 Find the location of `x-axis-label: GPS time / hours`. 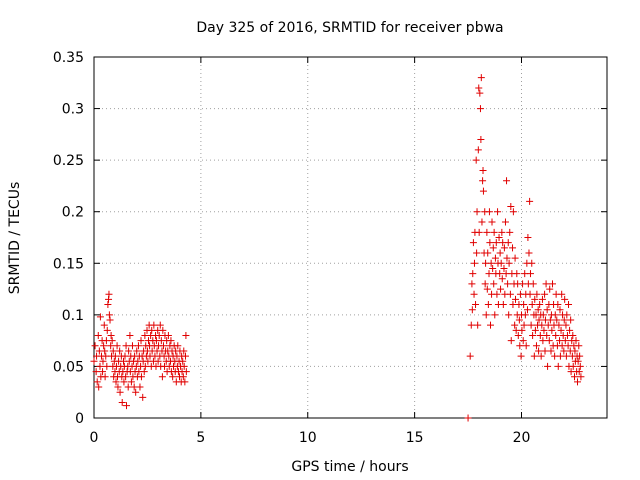

x-axis-label: GPS time / hours is located at coordinates (349, 467).